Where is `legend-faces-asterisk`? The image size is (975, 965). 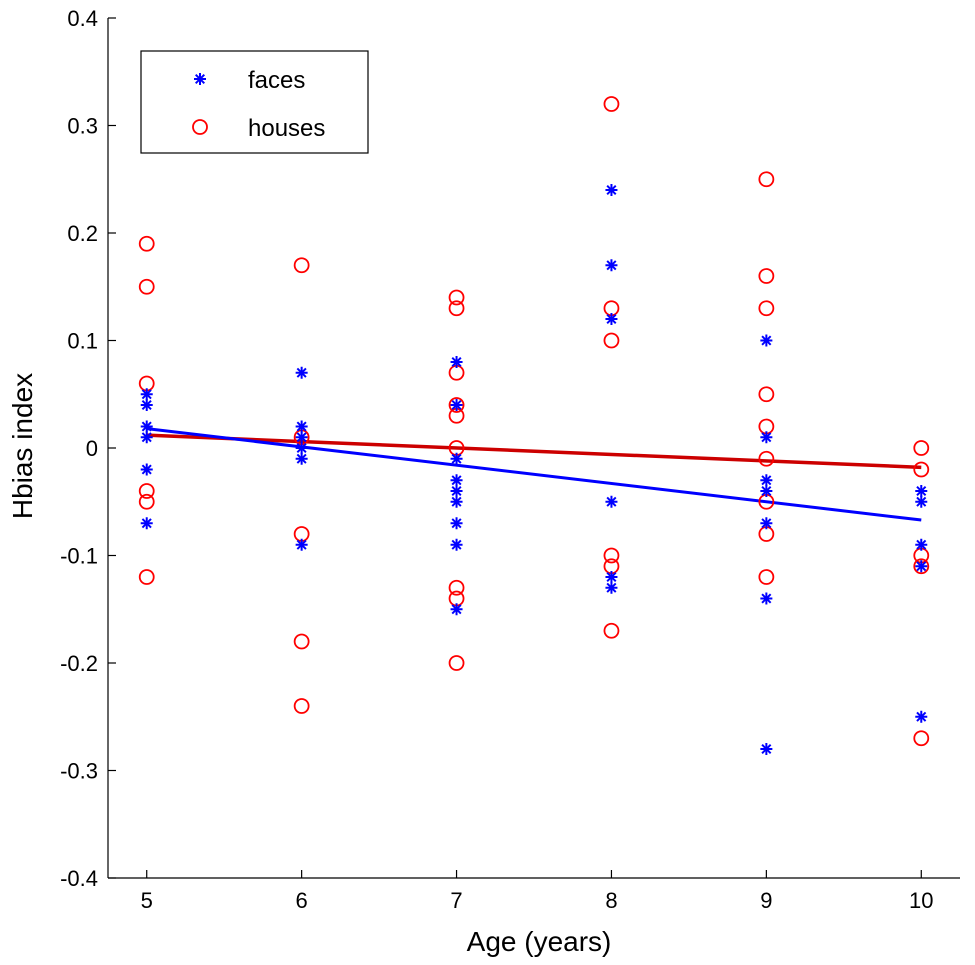
legend-faces-asterisk is located at coordinates (200, 79).